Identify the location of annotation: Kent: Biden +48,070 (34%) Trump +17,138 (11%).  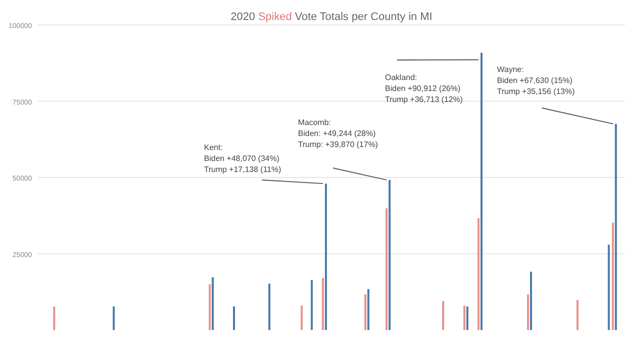
(243, 158).